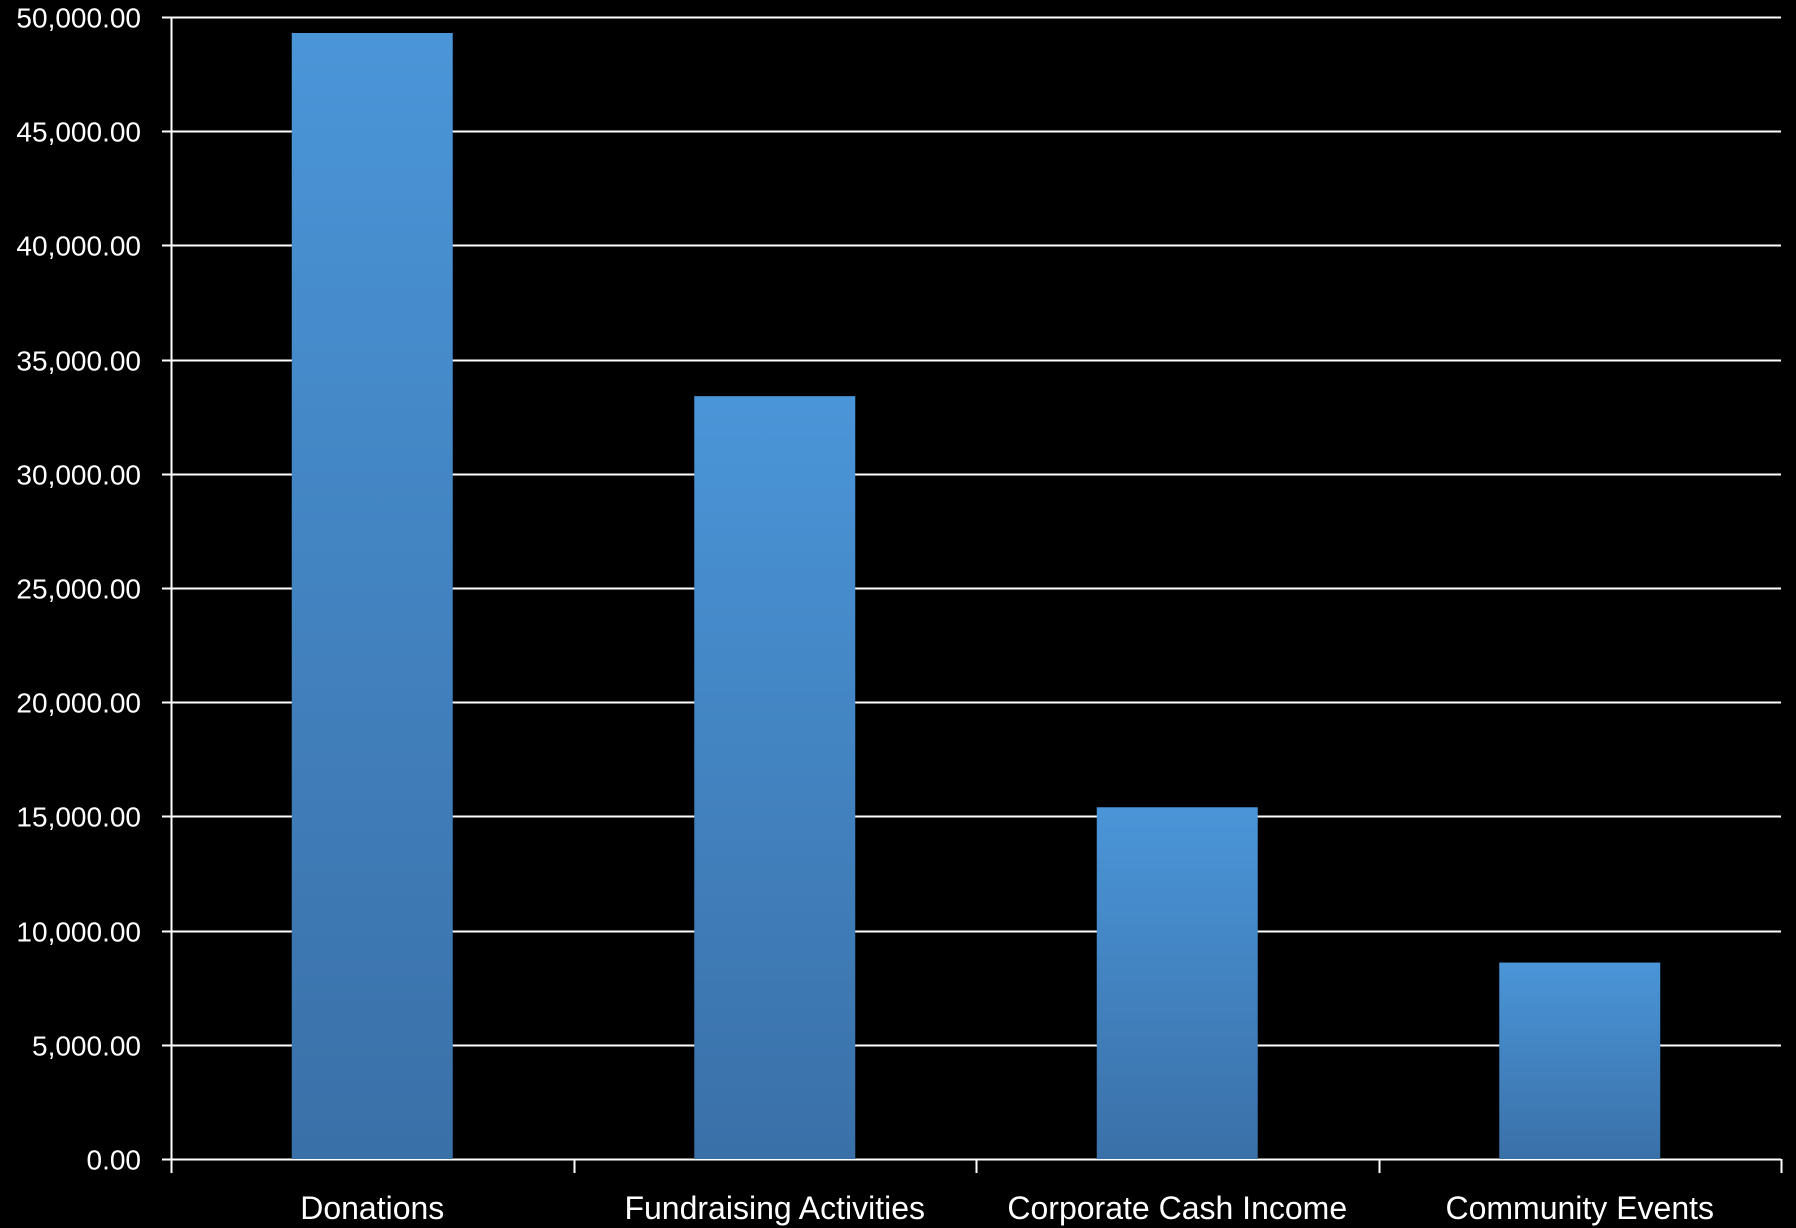  Describe the element at coordinates (78, 817) in the screenshot. I see `y-tick-label: 15,000.00` at that location.